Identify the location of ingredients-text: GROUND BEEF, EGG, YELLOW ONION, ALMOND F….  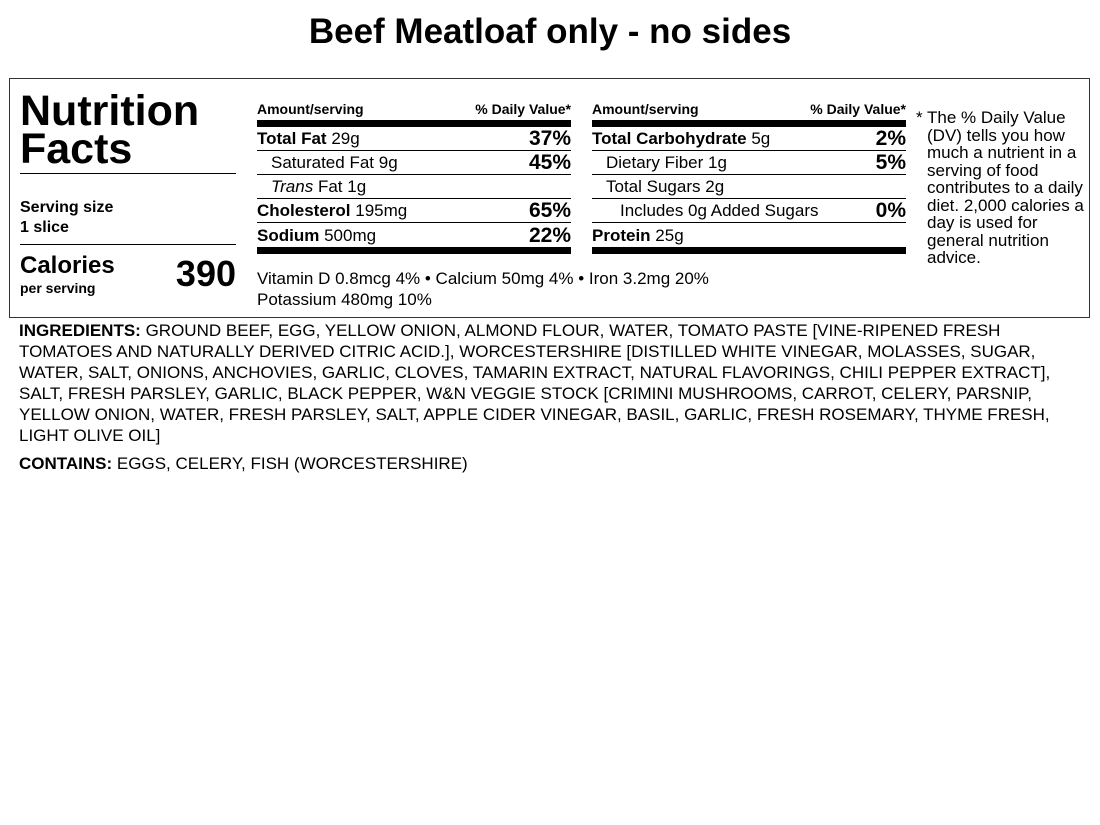
(535, 383).